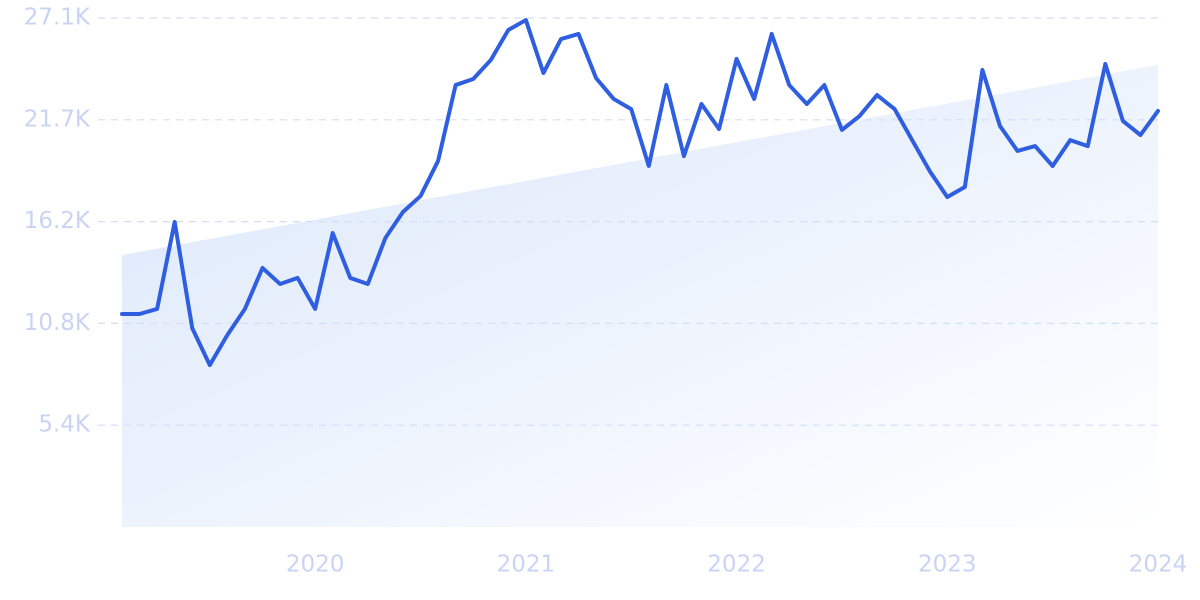  Describe the element at coordinates (57, 323) in the screenshot. I see `y-tick-label: 10.8K` at that location.